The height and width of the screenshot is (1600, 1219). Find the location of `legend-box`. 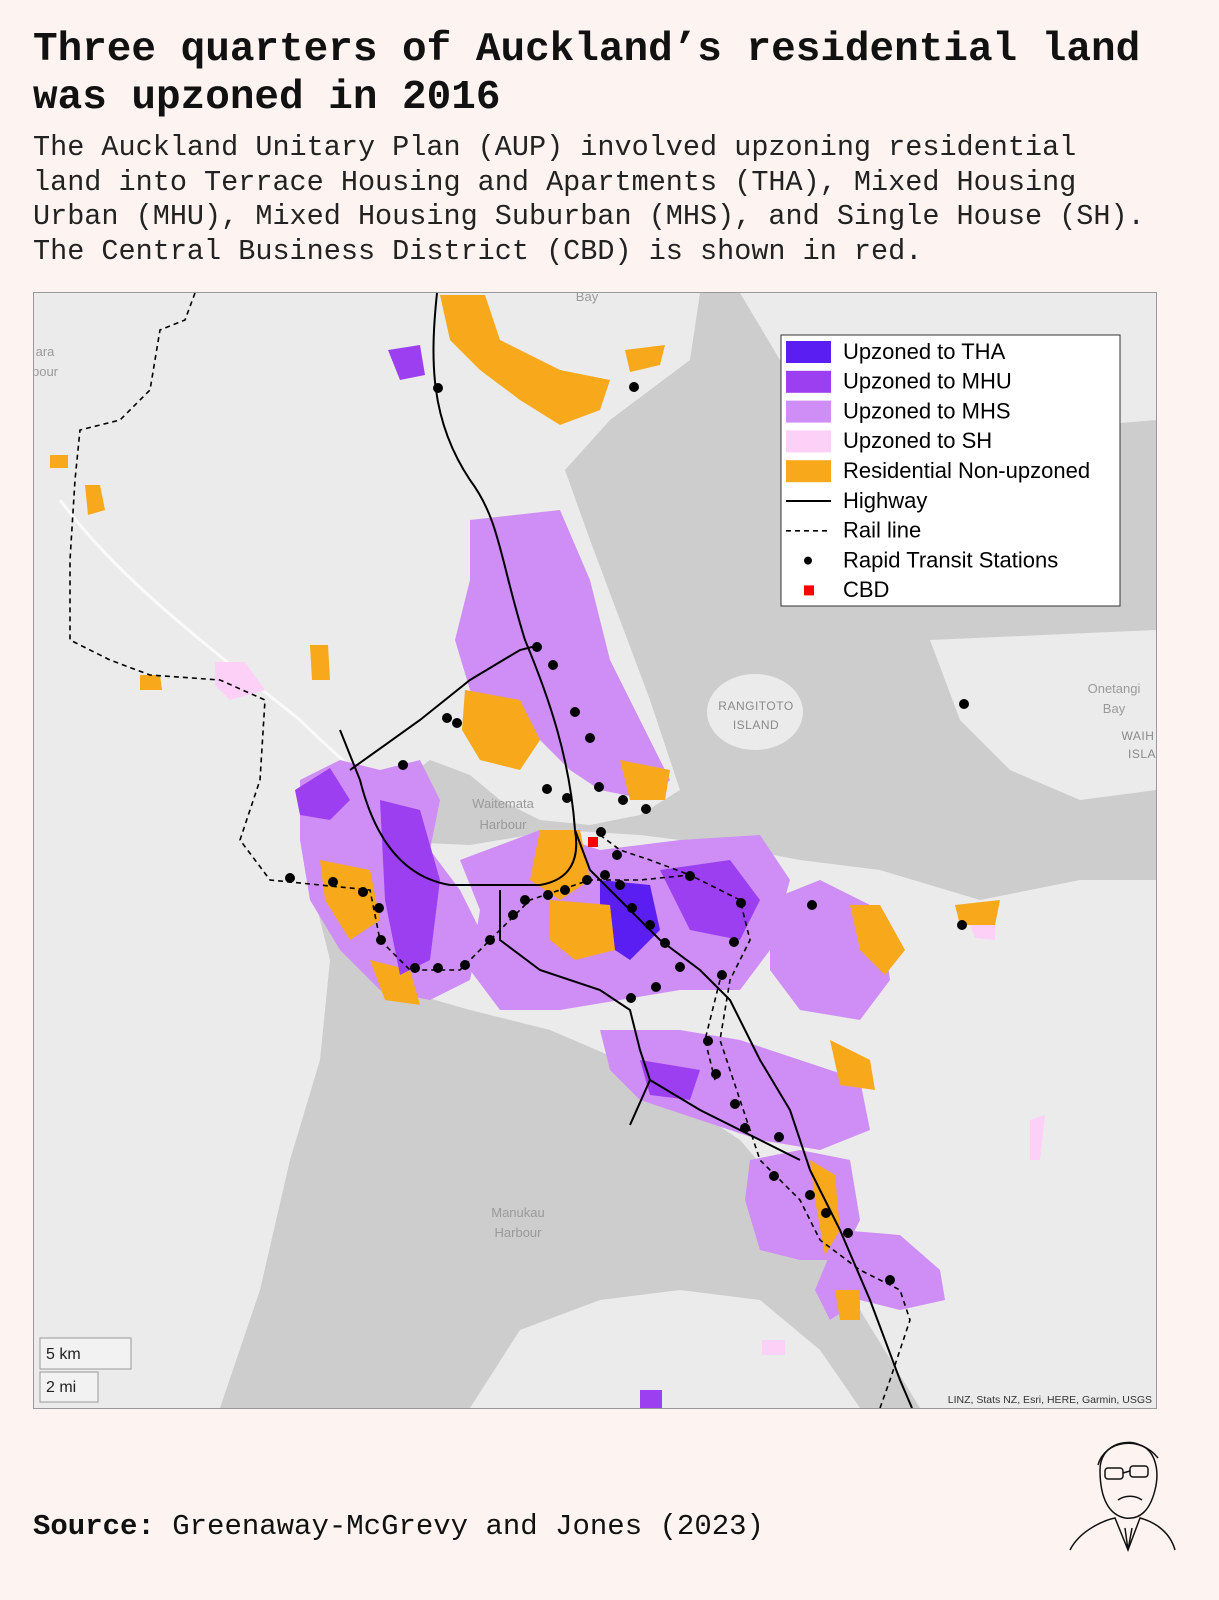

legend-box is located at coordinates (950, 470).